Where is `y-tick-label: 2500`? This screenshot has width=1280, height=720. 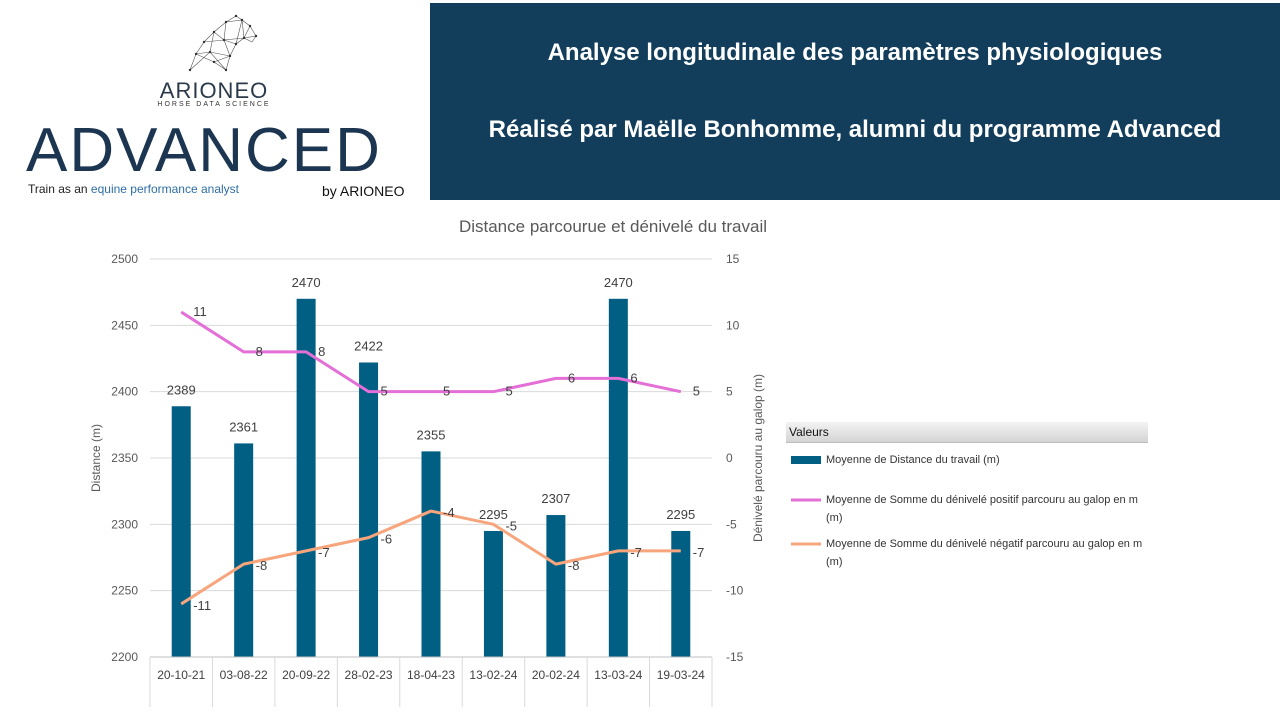 y-tick-label: 2500 is located at coordinates (124, 259).